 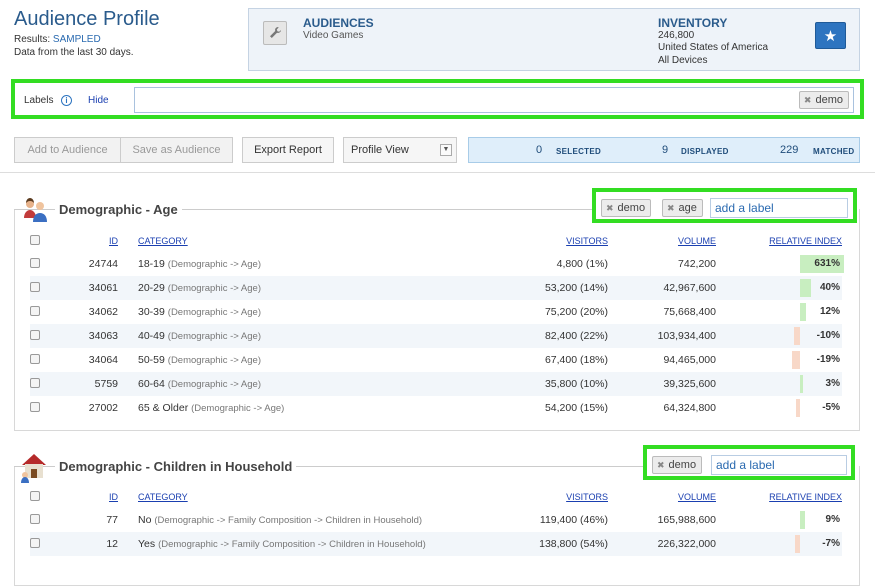 I want to click on row-visitors: 82,400 (22%), so click(x=523, y=336).